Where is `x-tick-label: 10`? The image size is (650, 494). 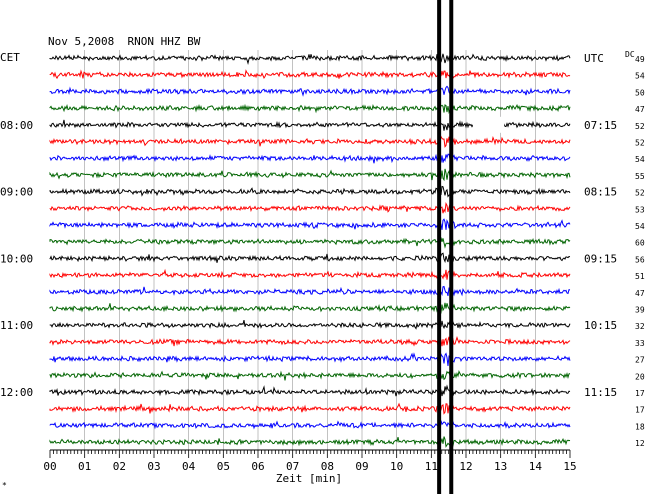
x-tick-label: 10 is located at coordinates (396, 466).